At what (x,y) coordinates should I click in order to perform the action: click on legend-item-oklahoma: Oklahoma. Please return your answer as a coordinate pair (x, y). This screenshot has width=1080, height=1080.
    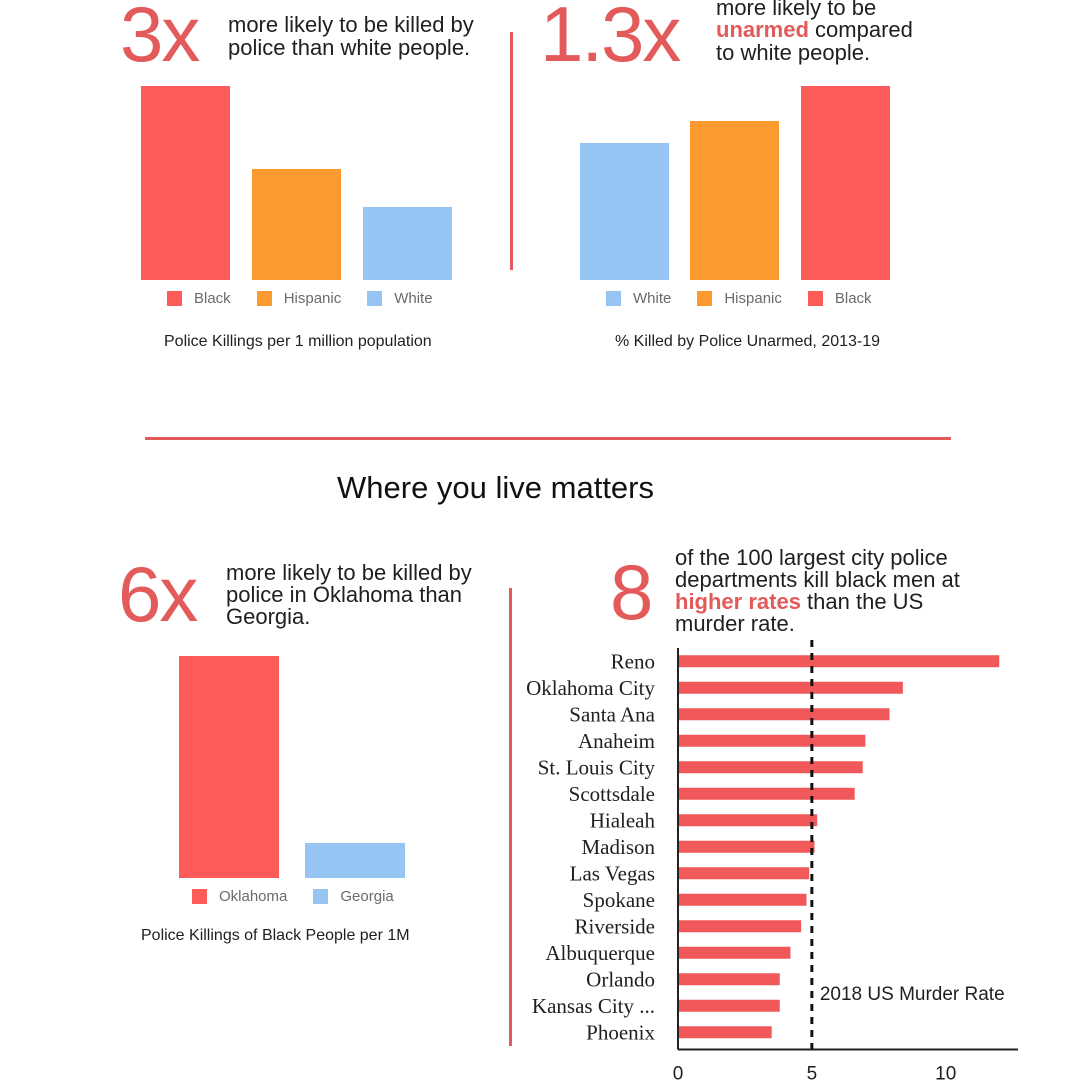
    Looking at the image, I should click on (239, 896).